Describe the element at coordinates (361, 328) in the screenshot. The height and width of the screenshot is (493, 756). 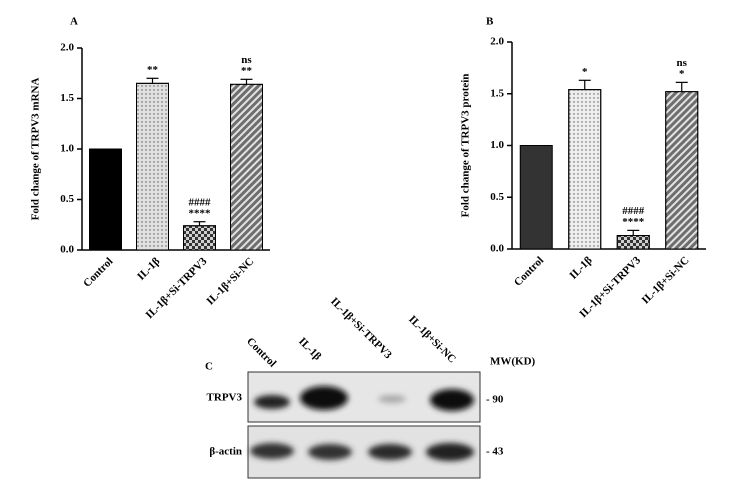
I see `lane-label: IL-1β+Si-TRPV3` at that location.